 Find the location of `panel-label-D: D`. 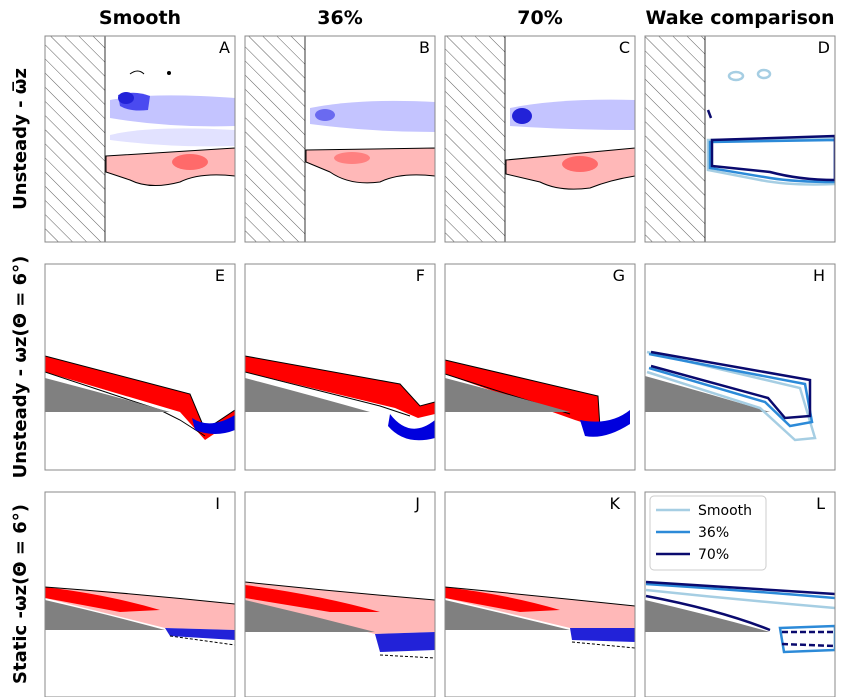

panel-label-D: D is located at coordinates (824, 47).